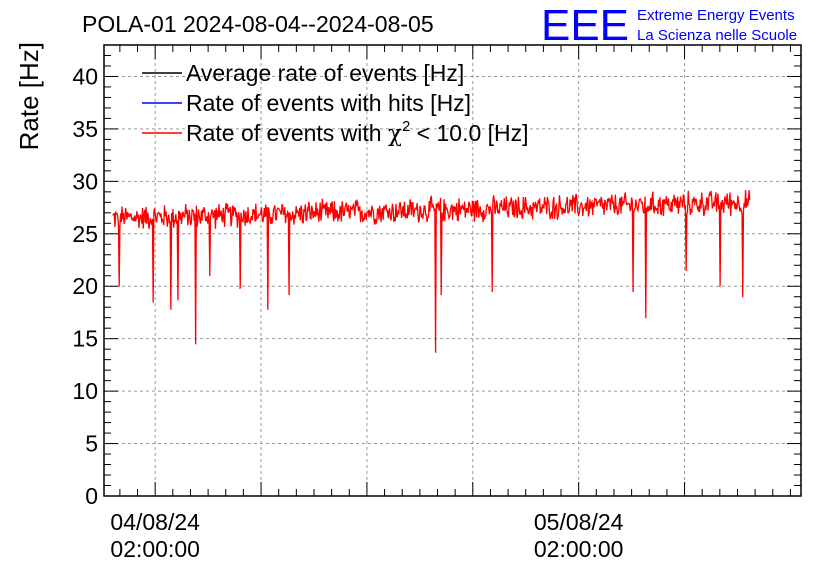 Image resolution: width=836 pixels, height=572 pixels. What do you see at coordinates (395, 134) in the screenshot?
I see `legend-symbol: χ` at bounding box center [395, 134].